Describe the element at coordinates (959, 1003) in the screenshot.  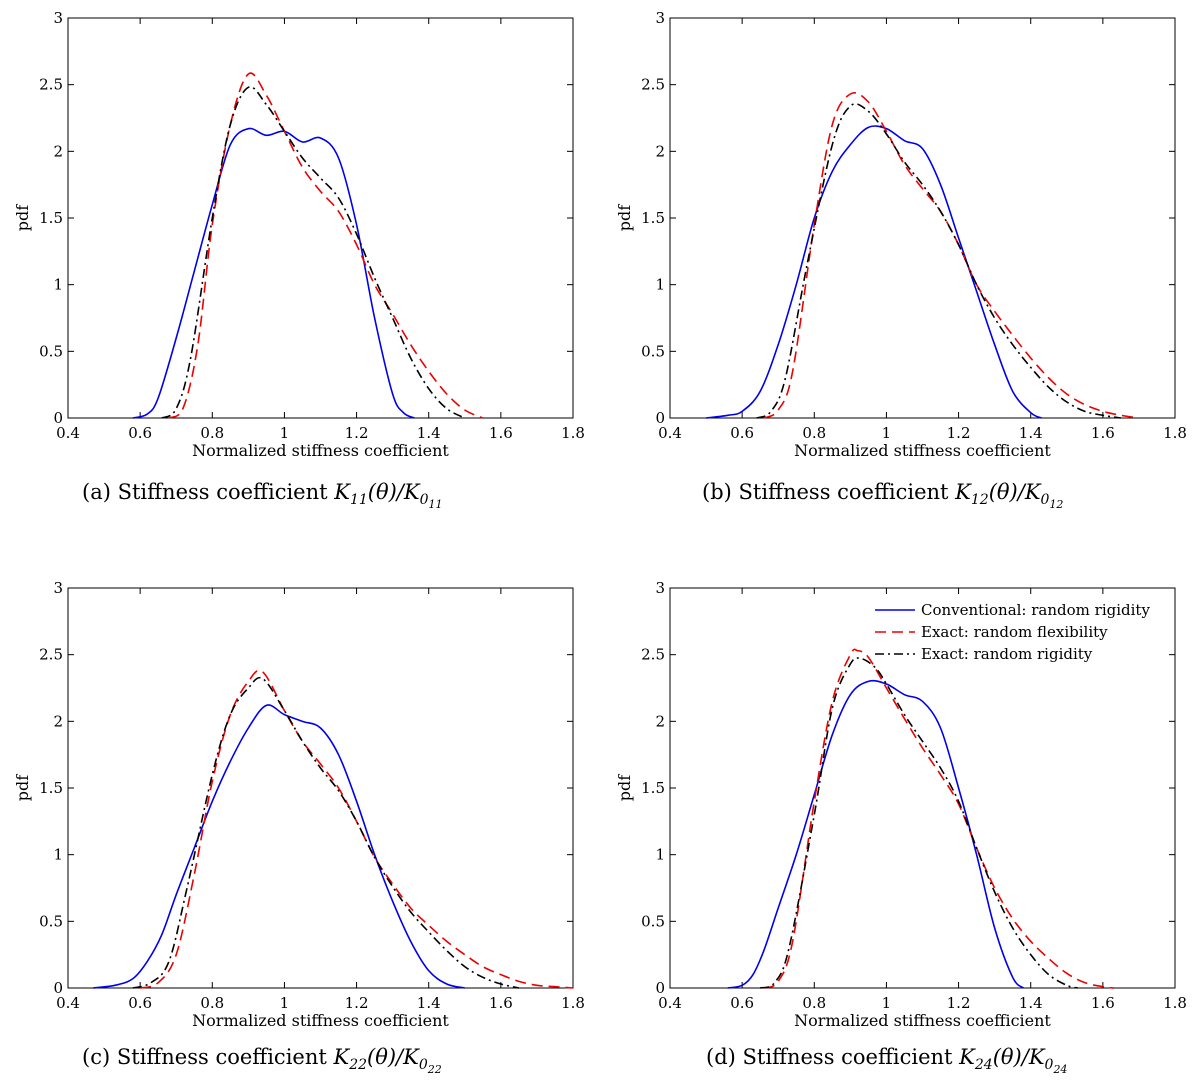
I see `x-tick-label-d-4: 1.2` at that location.